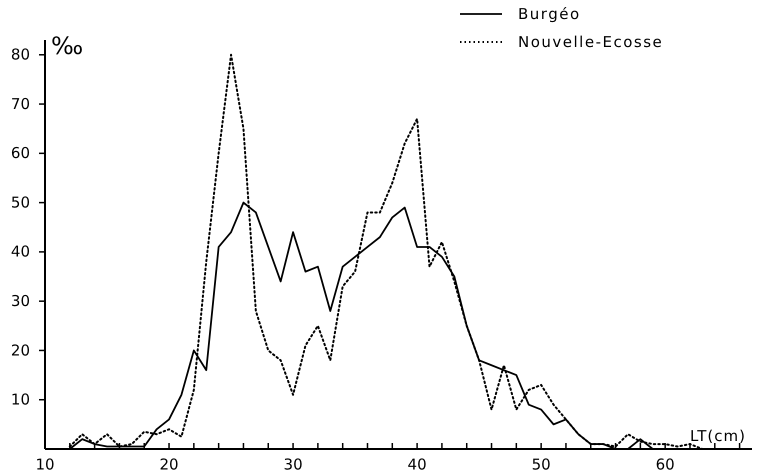 Image resolution: width=760 pixels, height=475 pixels. Describe the element at coordinates (20, 301) in the screenshot. I see `y-tick-label: 30` at that location.